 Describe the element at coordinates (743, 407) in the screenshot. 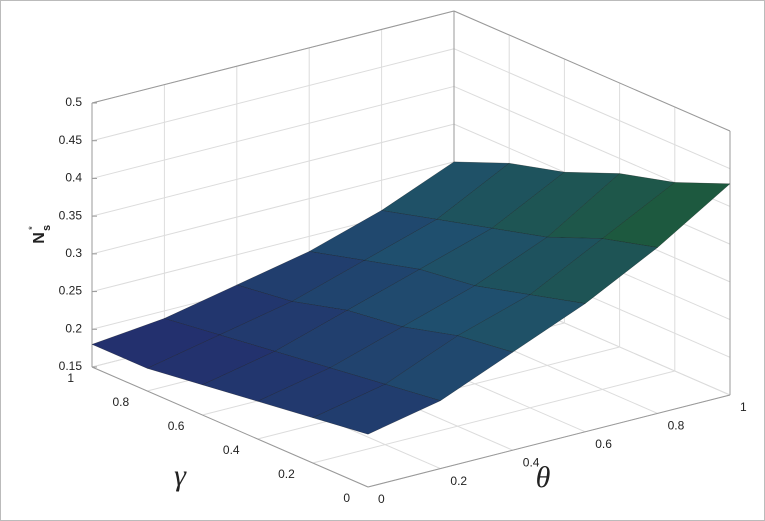

I see `x-tick-label: 1` at that location.